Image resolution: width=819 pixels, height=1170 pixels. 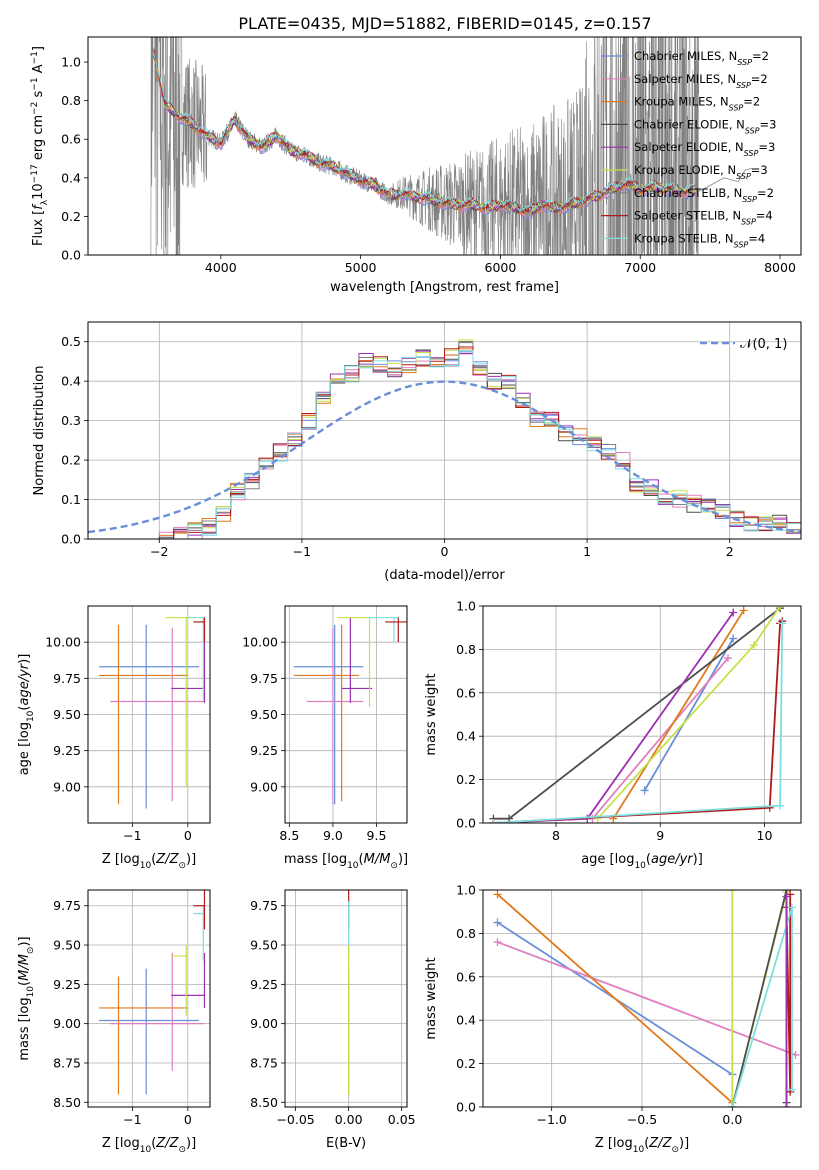 What do you see at coordinates (689, 147) in the screenshot?
I see `legend-label: Salpeter ELODIE, N` at bounding box center [689, 147].